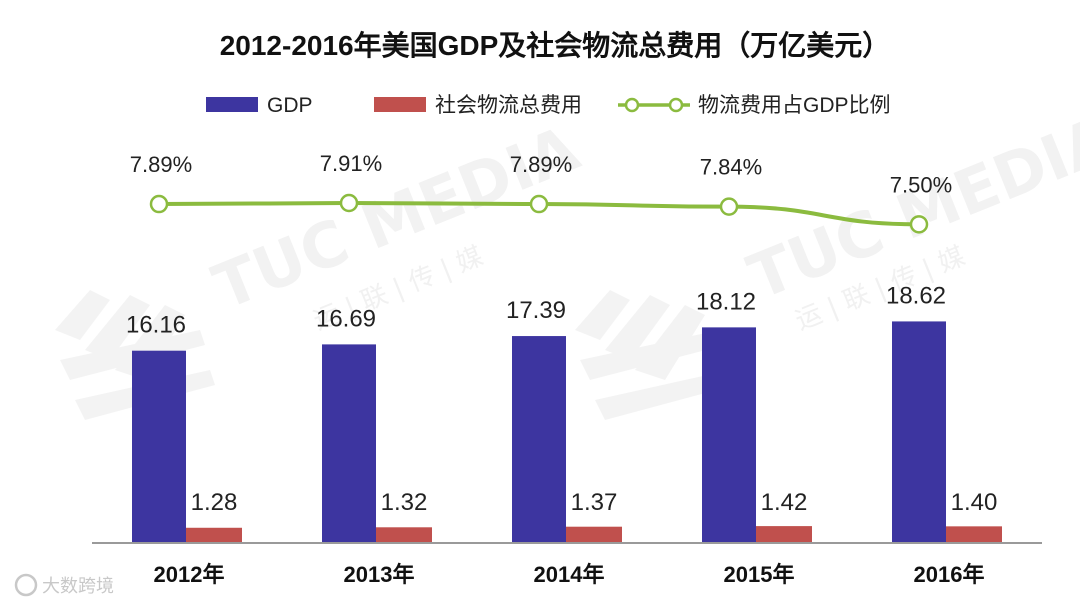  Describe the element at coordinates (726, 301) in the screenshot. I see `bar-label-gdp: 18.12` at that location.